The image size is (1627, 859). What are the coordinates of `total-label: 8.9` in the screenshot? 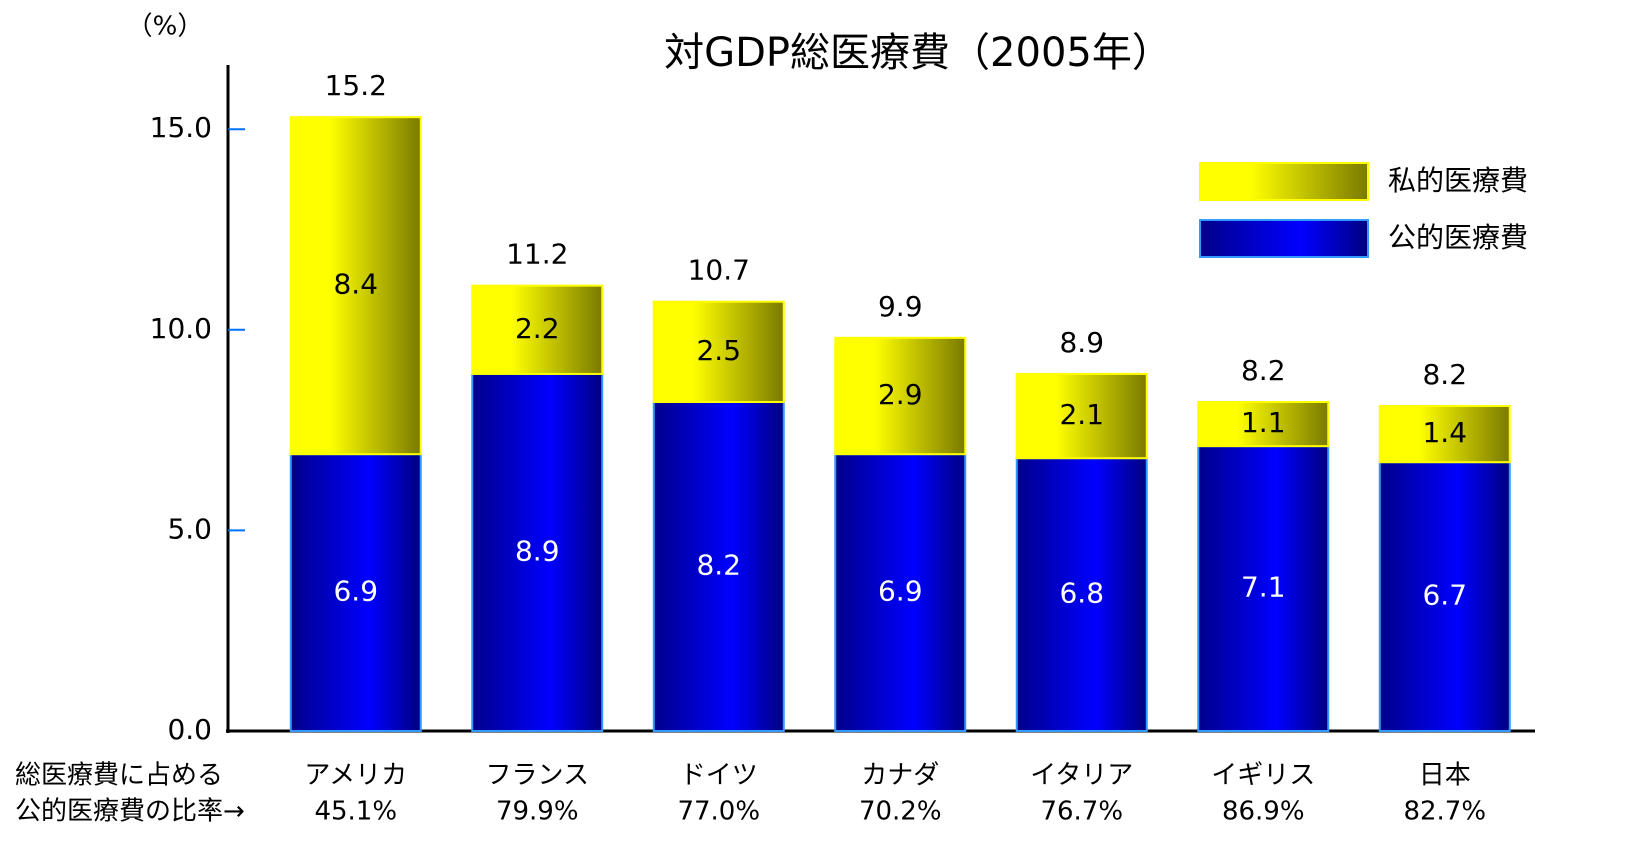 It's located at (1081, 342).